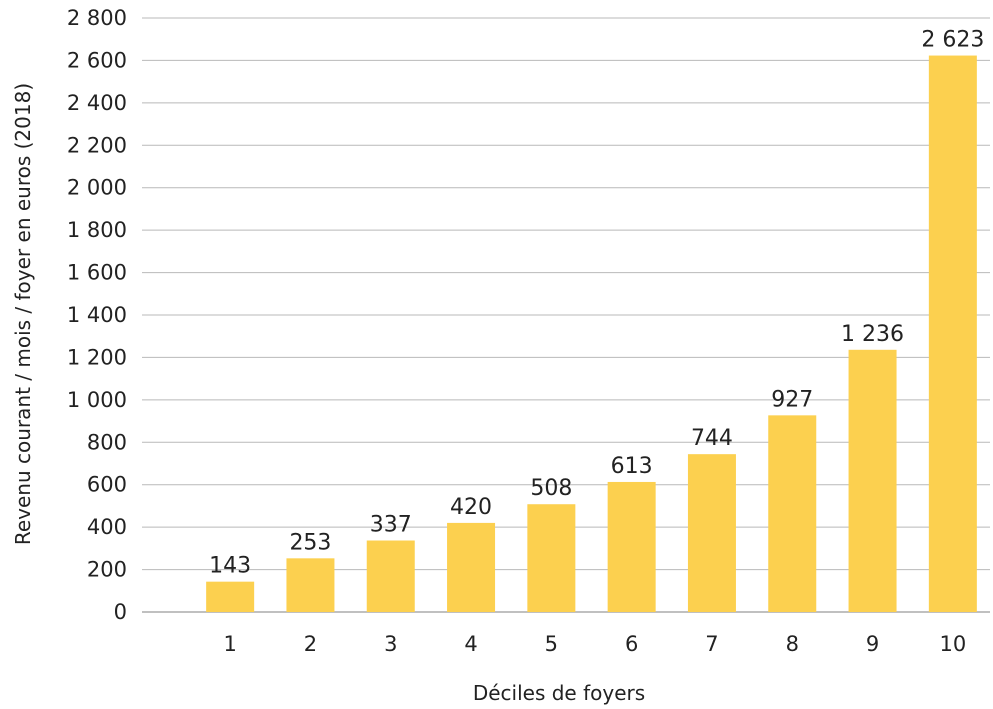 This screenshot has height=709, width=993. What do you see at coordinates (470, 644) in the screenshot?
I see `x-tick-label: 4` at bounding box center [470, 644].